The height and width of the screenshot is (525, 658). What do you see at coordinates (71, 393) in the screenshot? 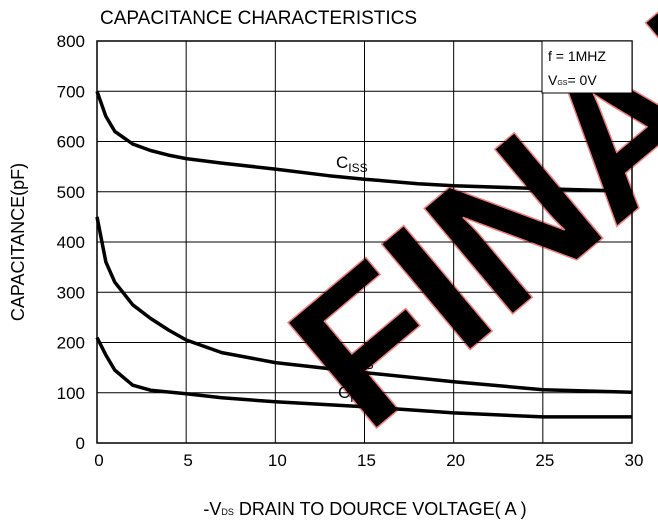
I see `y-tick-label: 100` at bounding box center [71, 393].